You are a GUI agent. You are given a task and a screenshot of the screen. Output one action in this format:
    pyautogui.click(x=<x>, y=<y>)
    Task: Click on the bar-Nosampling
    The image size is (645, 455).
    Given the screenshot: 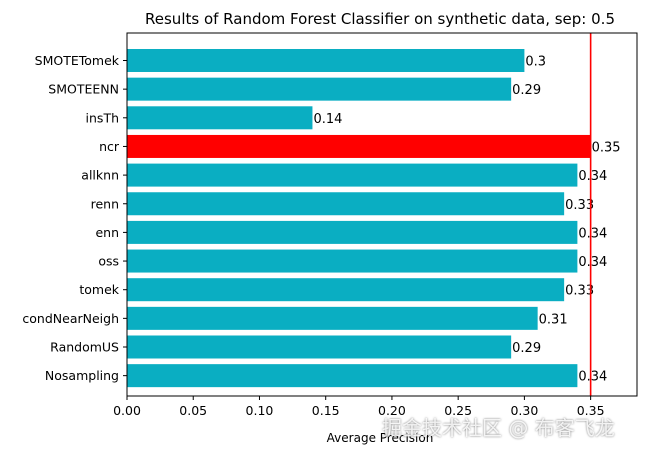 What is the action you would take?
    pyautogui.click(x=352, y=376)
    